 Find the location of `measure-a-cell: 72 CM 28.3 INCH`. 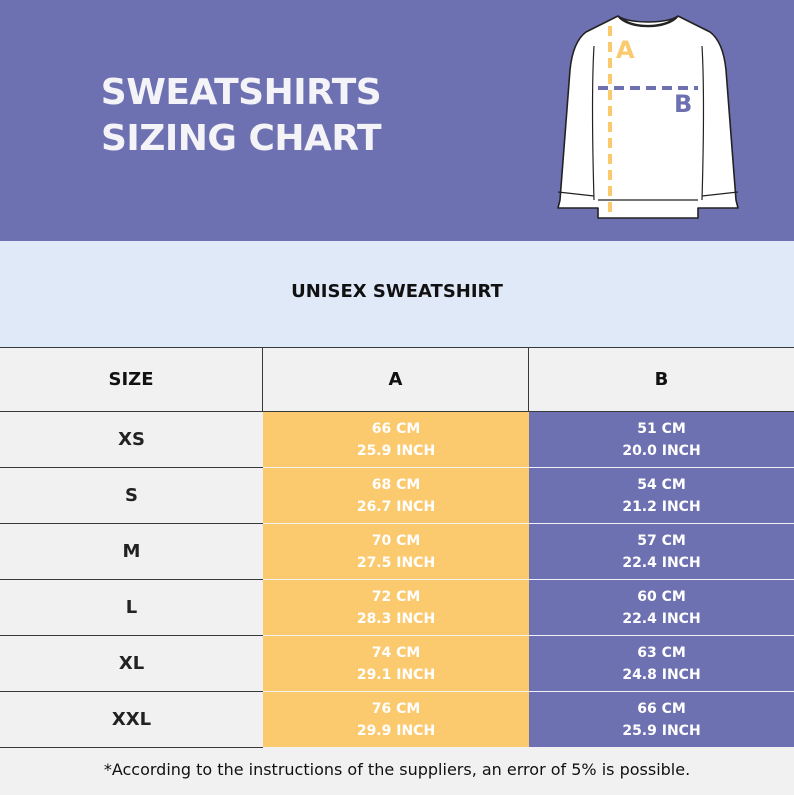

measure-a-cell: 72 CM 28.3 INCH is located at coordinates (396, 607).